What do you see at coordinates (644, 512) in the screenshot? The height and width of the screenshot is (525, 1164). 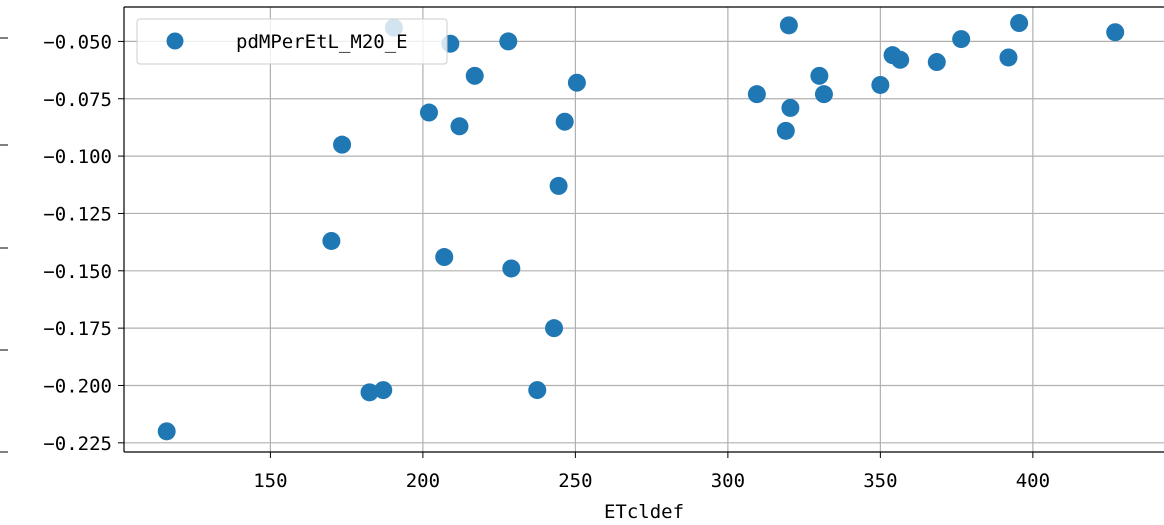 I see `x-axis-label: ETcldef` at bounding box center [644, 512].